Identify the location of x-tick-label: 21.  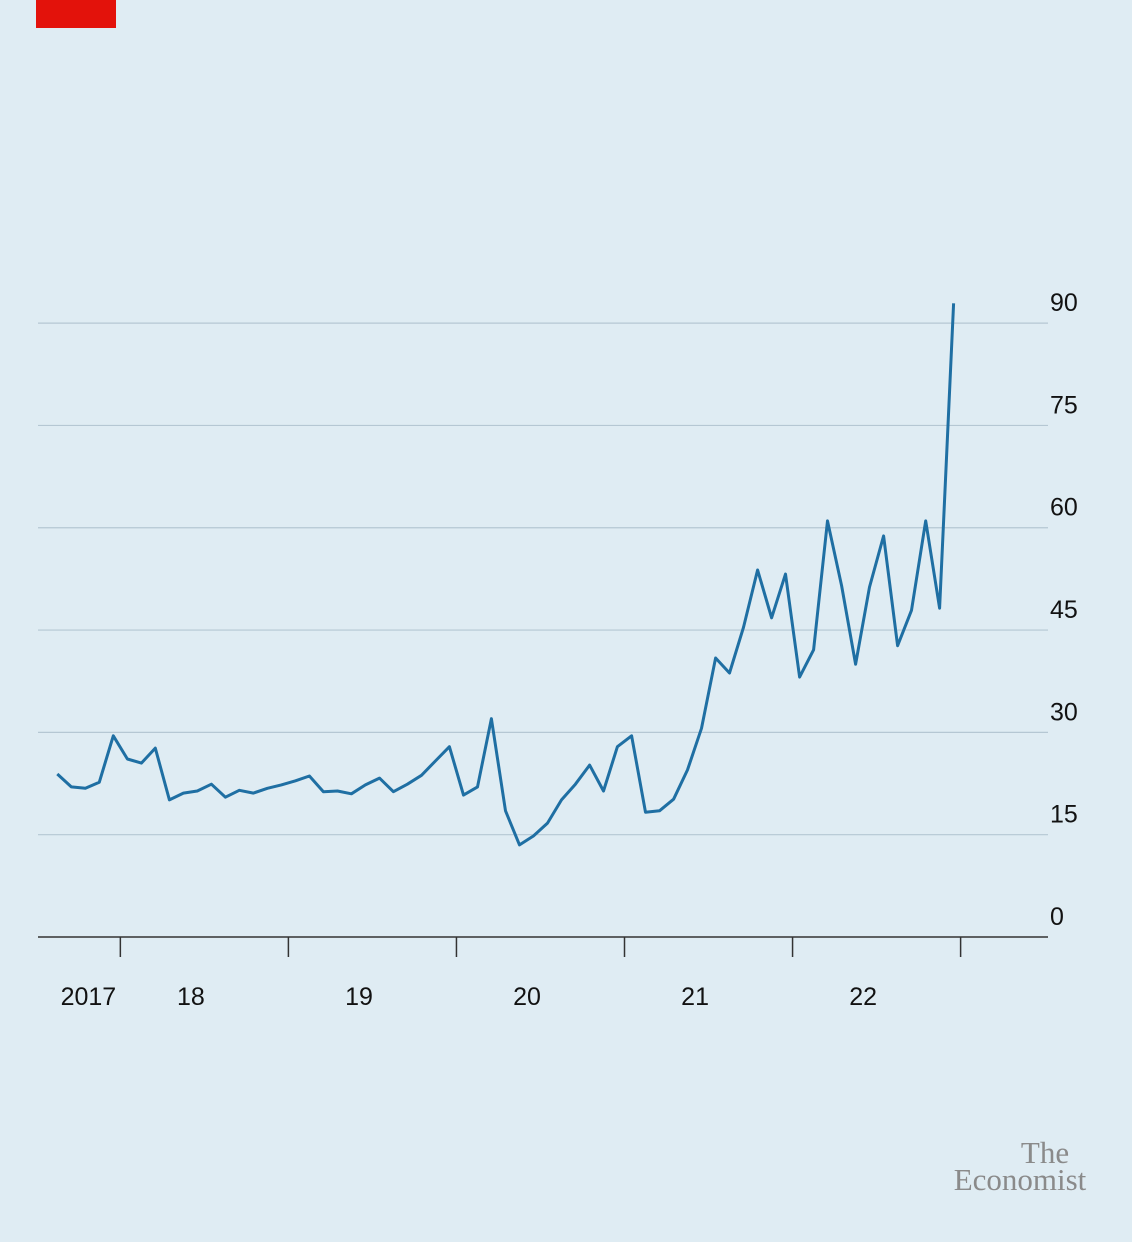
(695, 997).